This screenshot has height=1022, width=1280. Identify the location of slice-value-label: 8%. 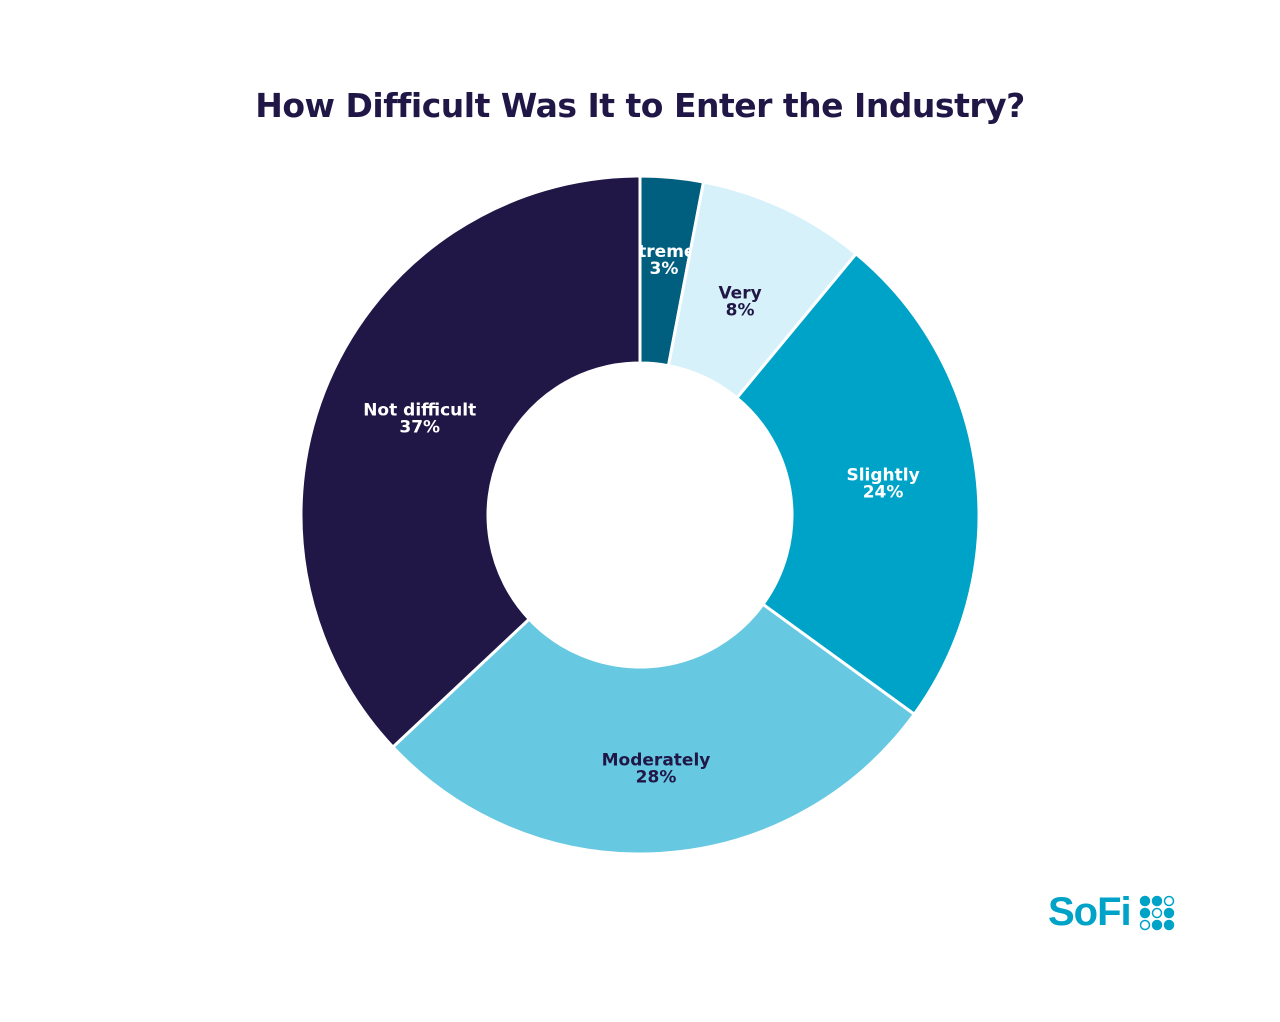
(740, 310).